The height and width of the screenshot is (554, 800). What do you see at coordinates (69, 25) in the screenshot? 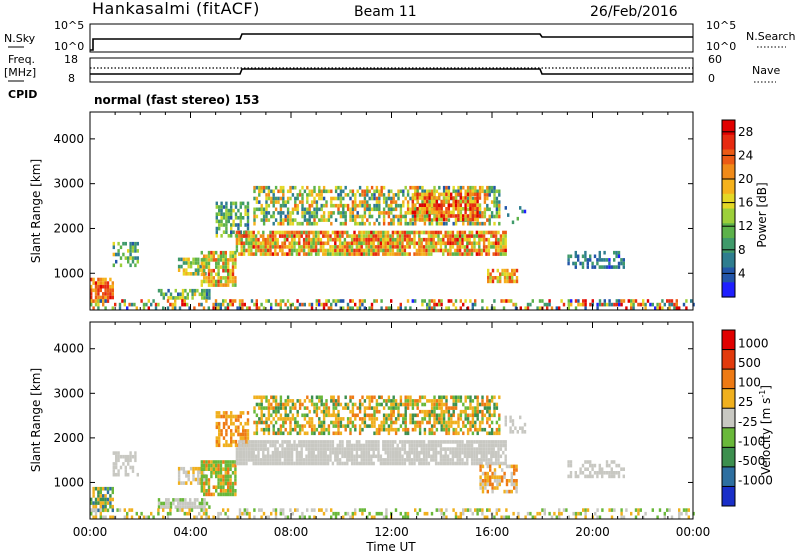
I see `nsky-tick-top: 10^5` at bounding box center [69, 25].